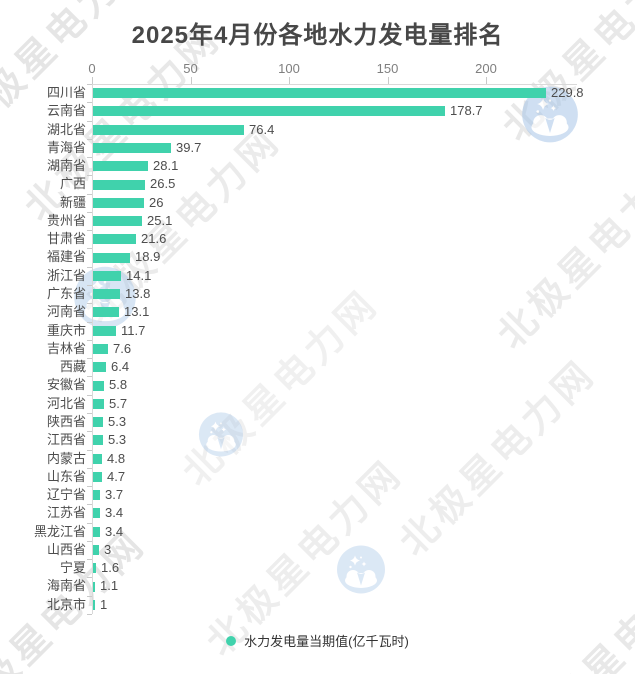 The image size is (635, 674). I want to click on value-label: 178.7, so click(466, 111).